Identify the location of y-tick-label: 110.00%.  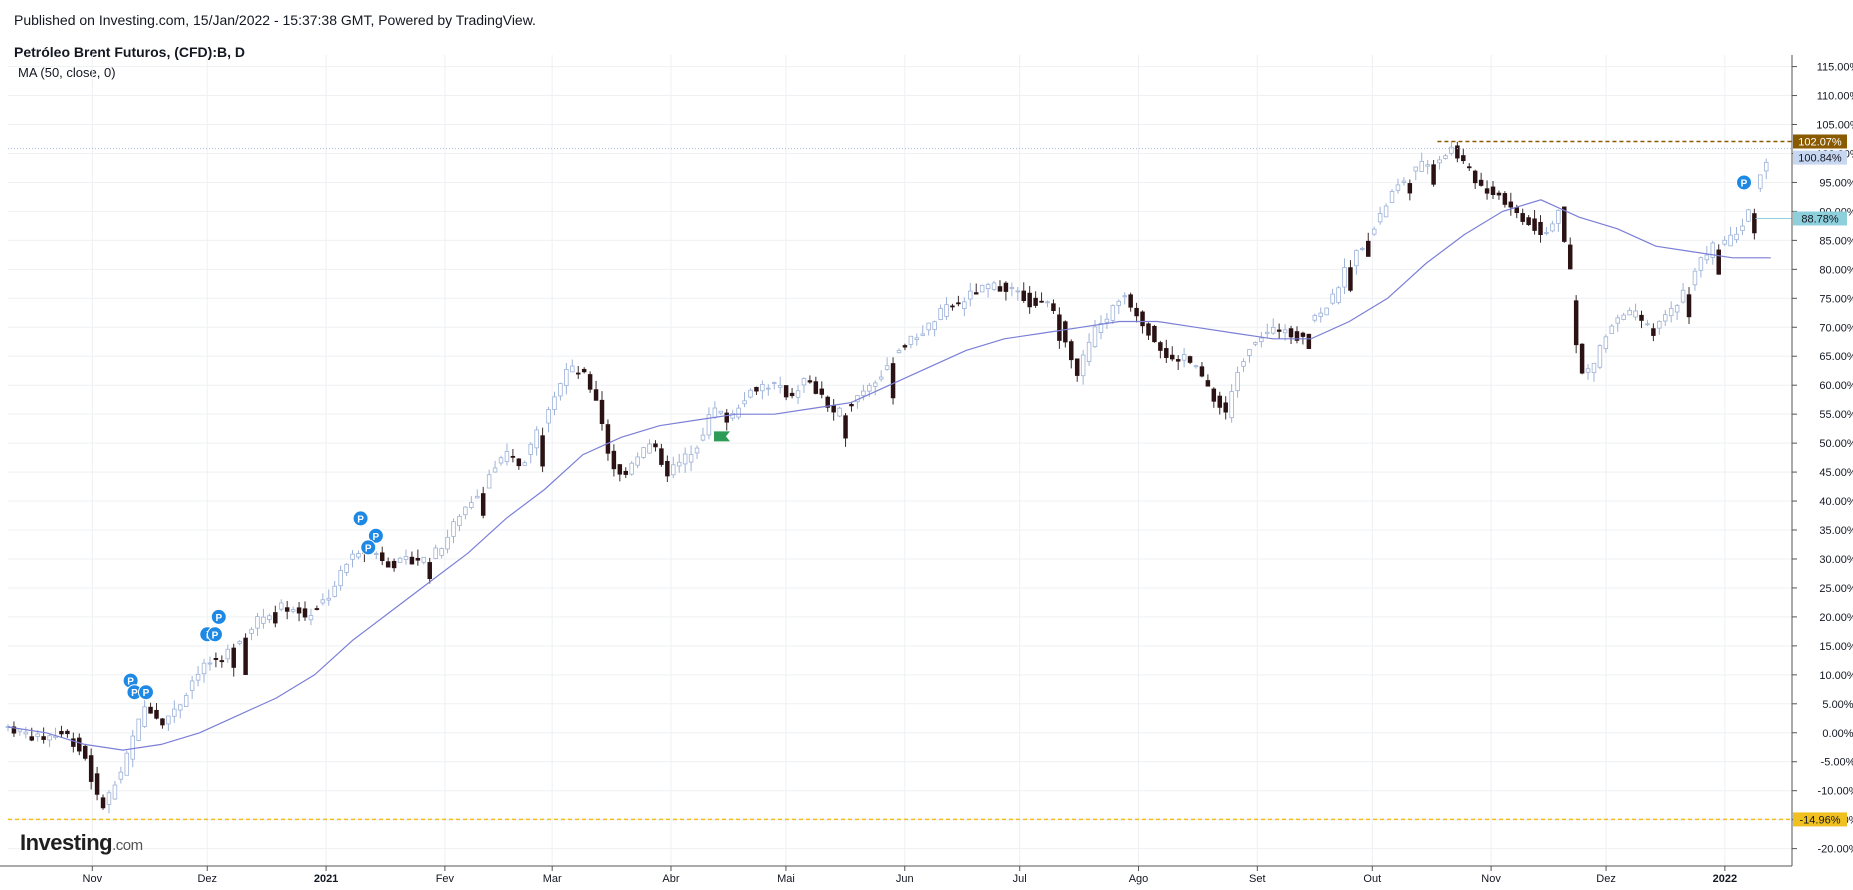
(1835, 97).